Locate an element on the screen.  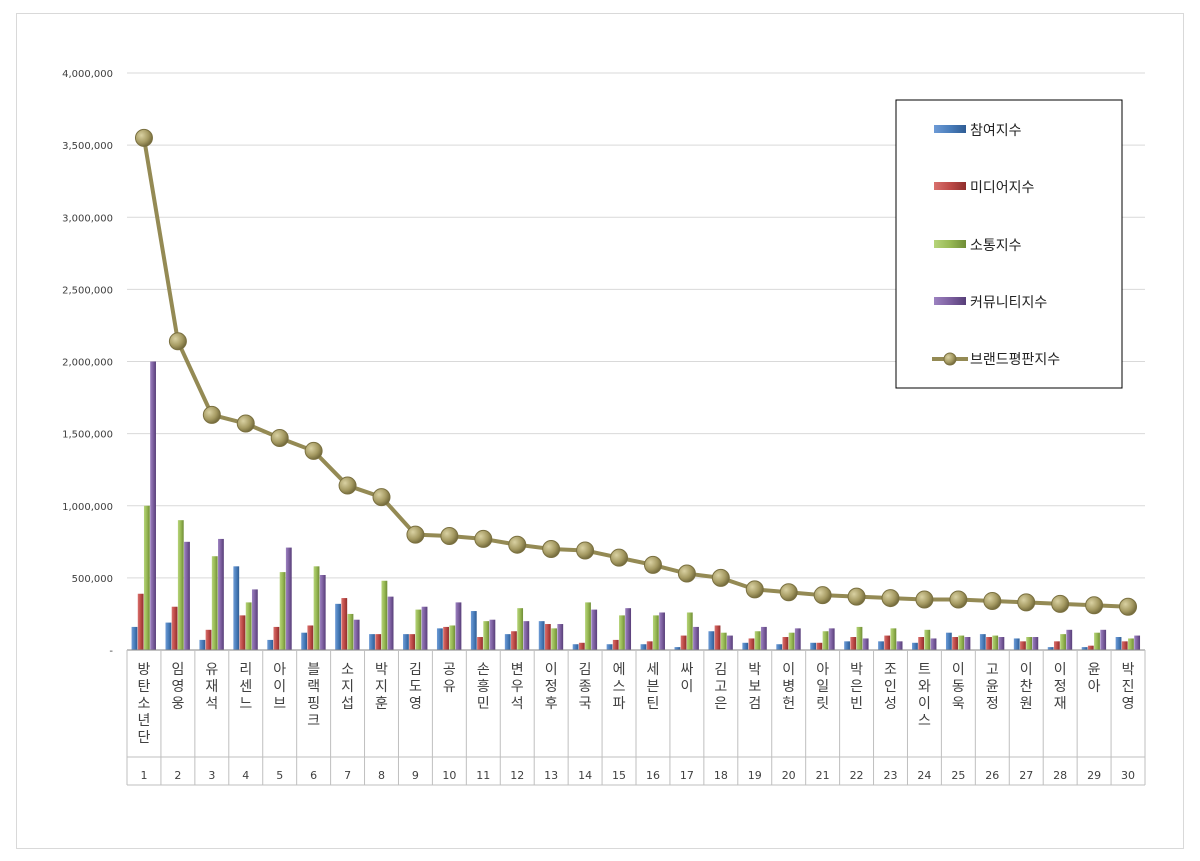
y-tick-label: 2,500,000 is located at coordinates (87, 290).